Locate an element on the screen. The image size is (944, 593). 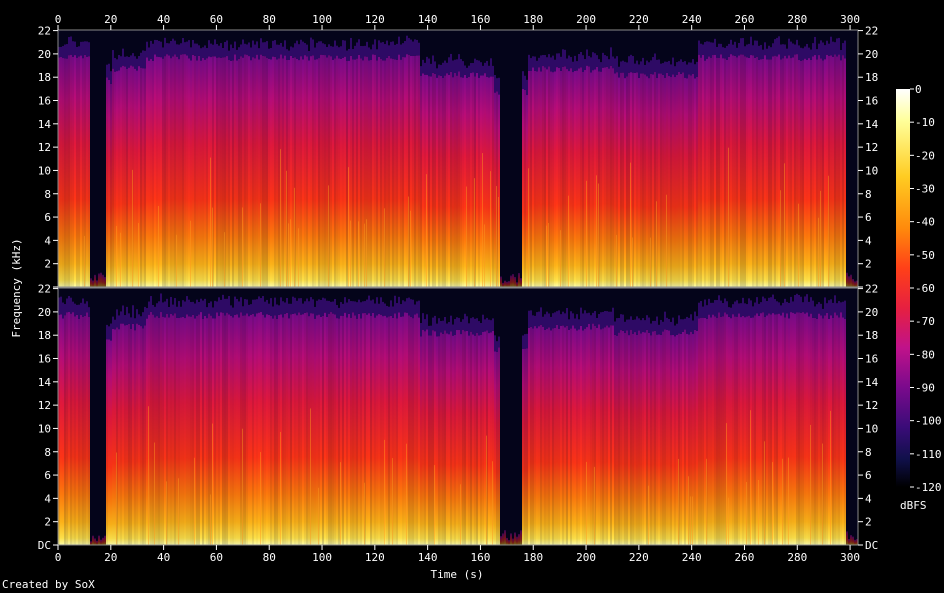
y-tick-label-right: 14 is located at coordinates (872, 124).